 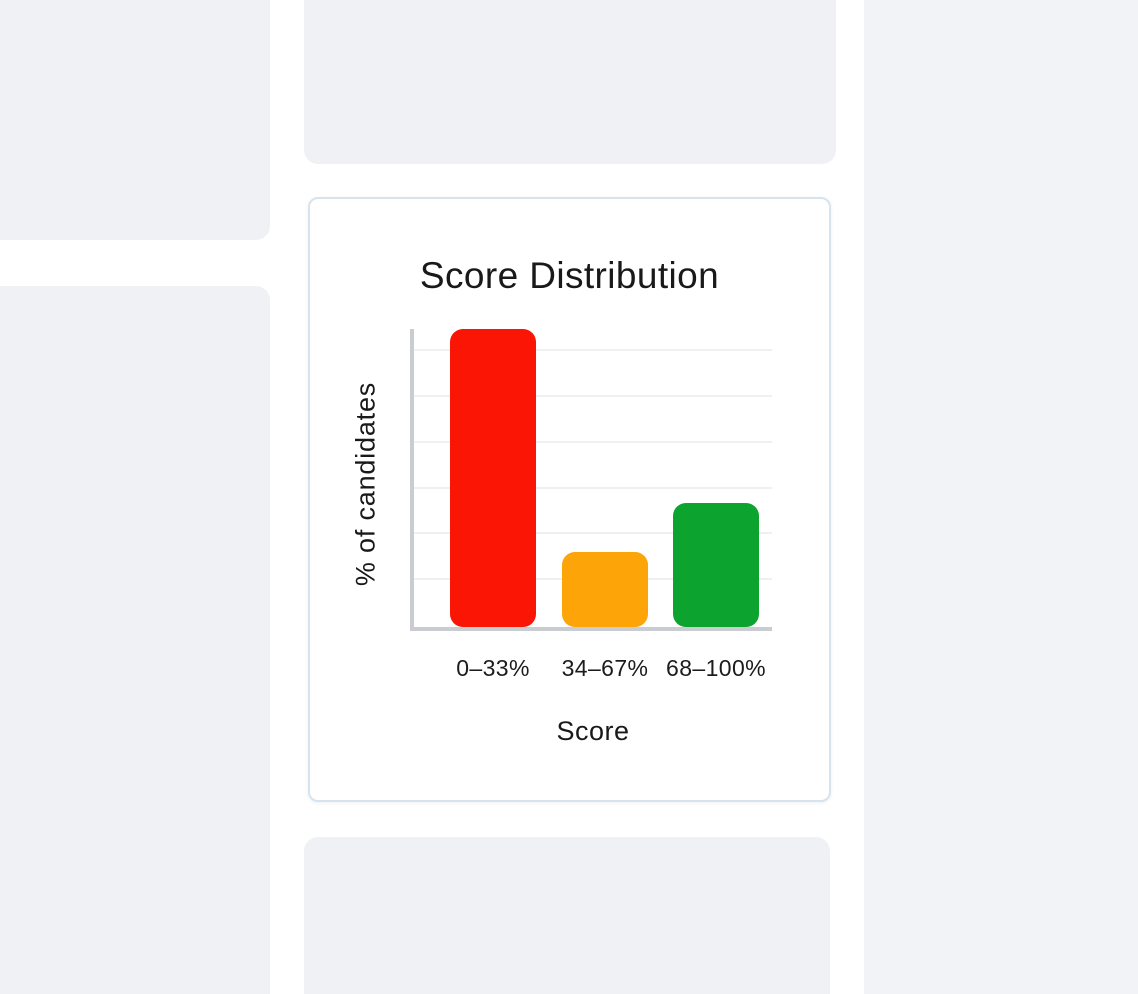 I want to click on placeholder-panel-middle-bottom, so click(x=567, y=915).